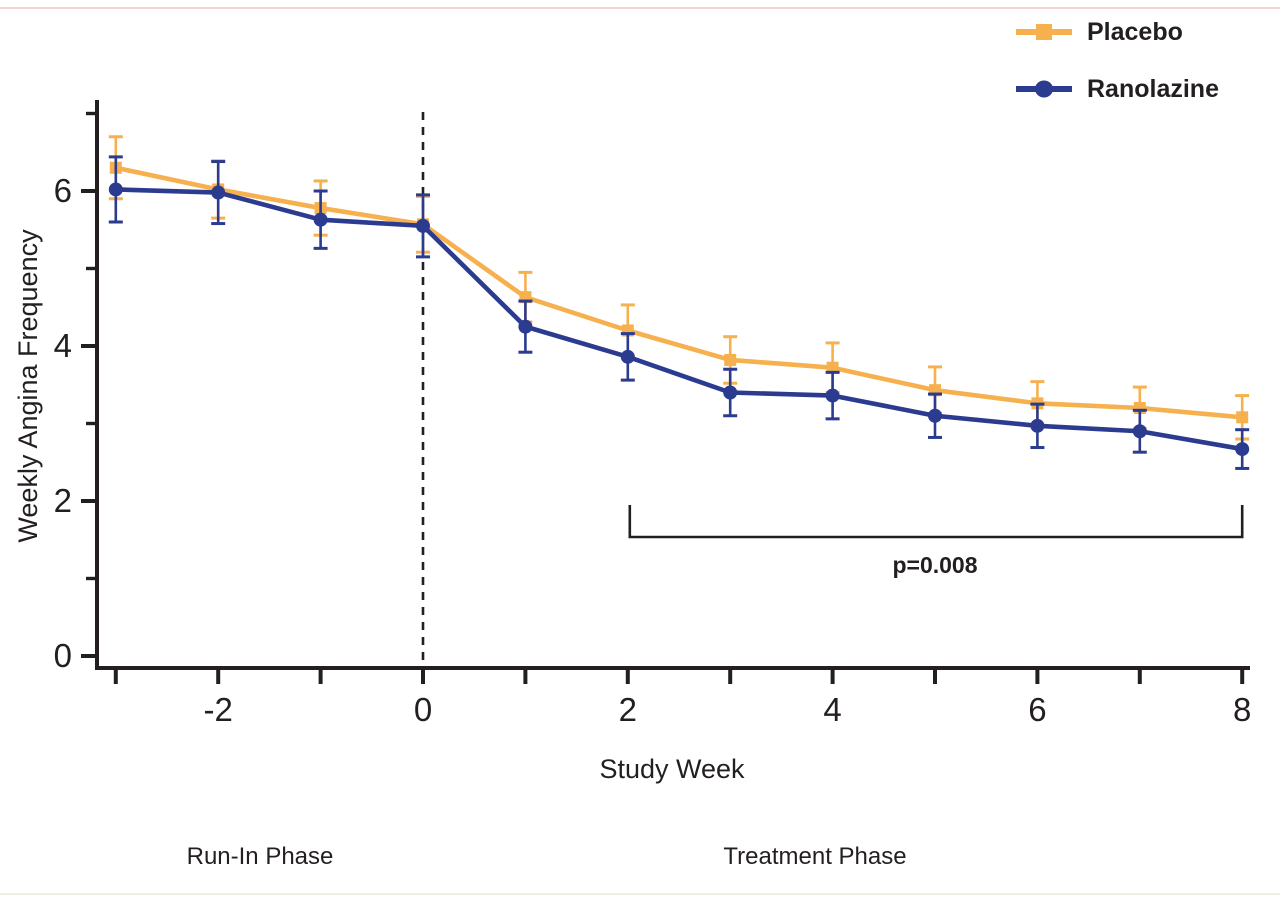 Image resolution: width=1280 pixels, height=902 pixels. What do you see at coordinates (672, 769) in the screenshot?
I see `x-axis-title: Study Week` at bounding box center [672, 769].